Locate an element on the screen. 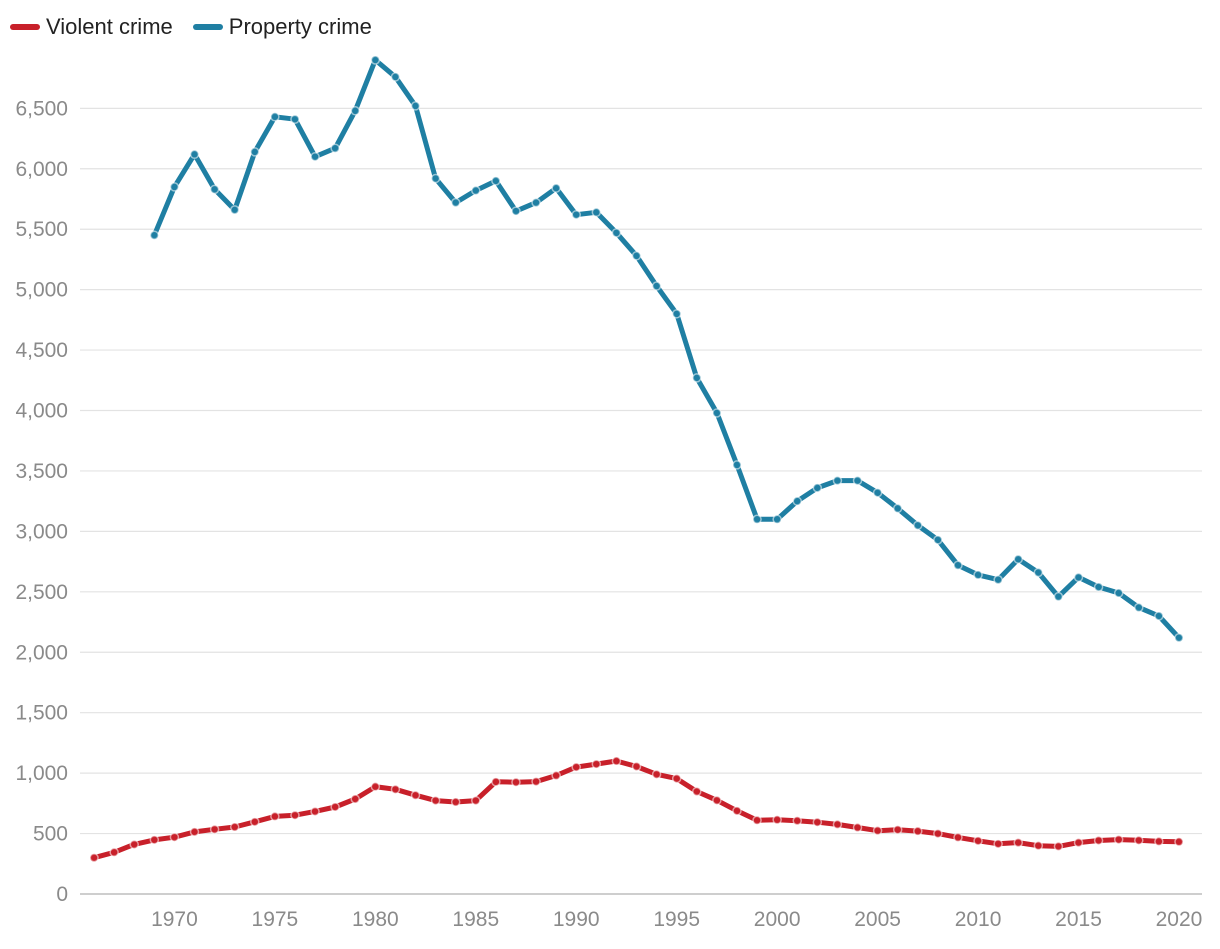 The height and width of the screenshot is (949, 1220). legend-item-violent-crime: Violent crime is located at coordinates (91, 27).